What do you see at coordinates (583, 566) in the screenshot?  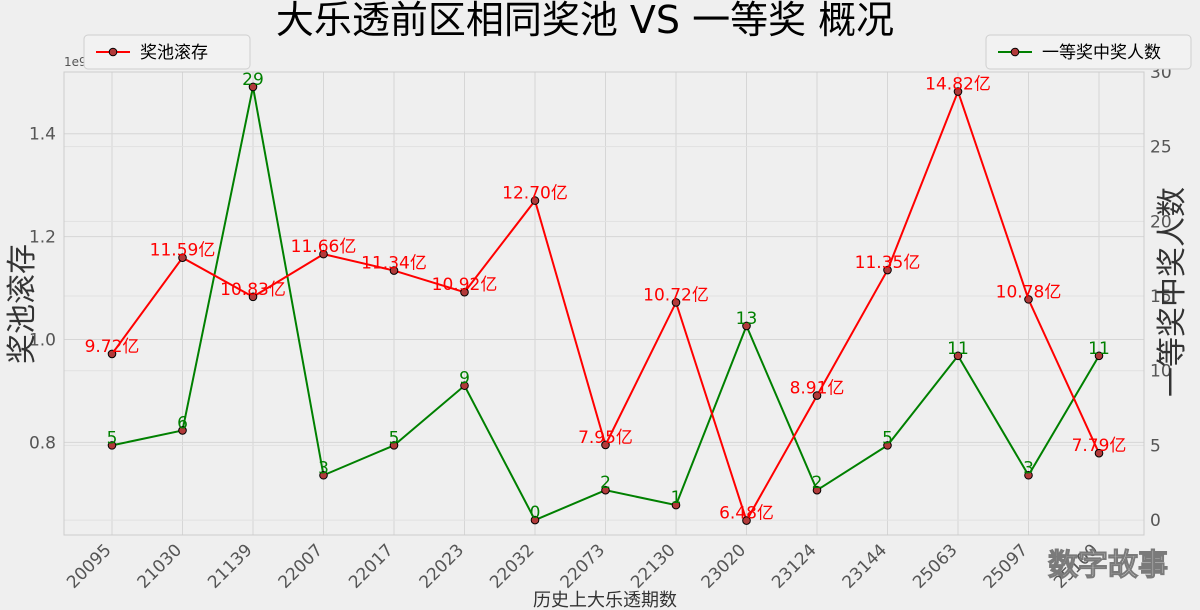 I see `x-tick-label: 22073` at bounding box center [583, 566].